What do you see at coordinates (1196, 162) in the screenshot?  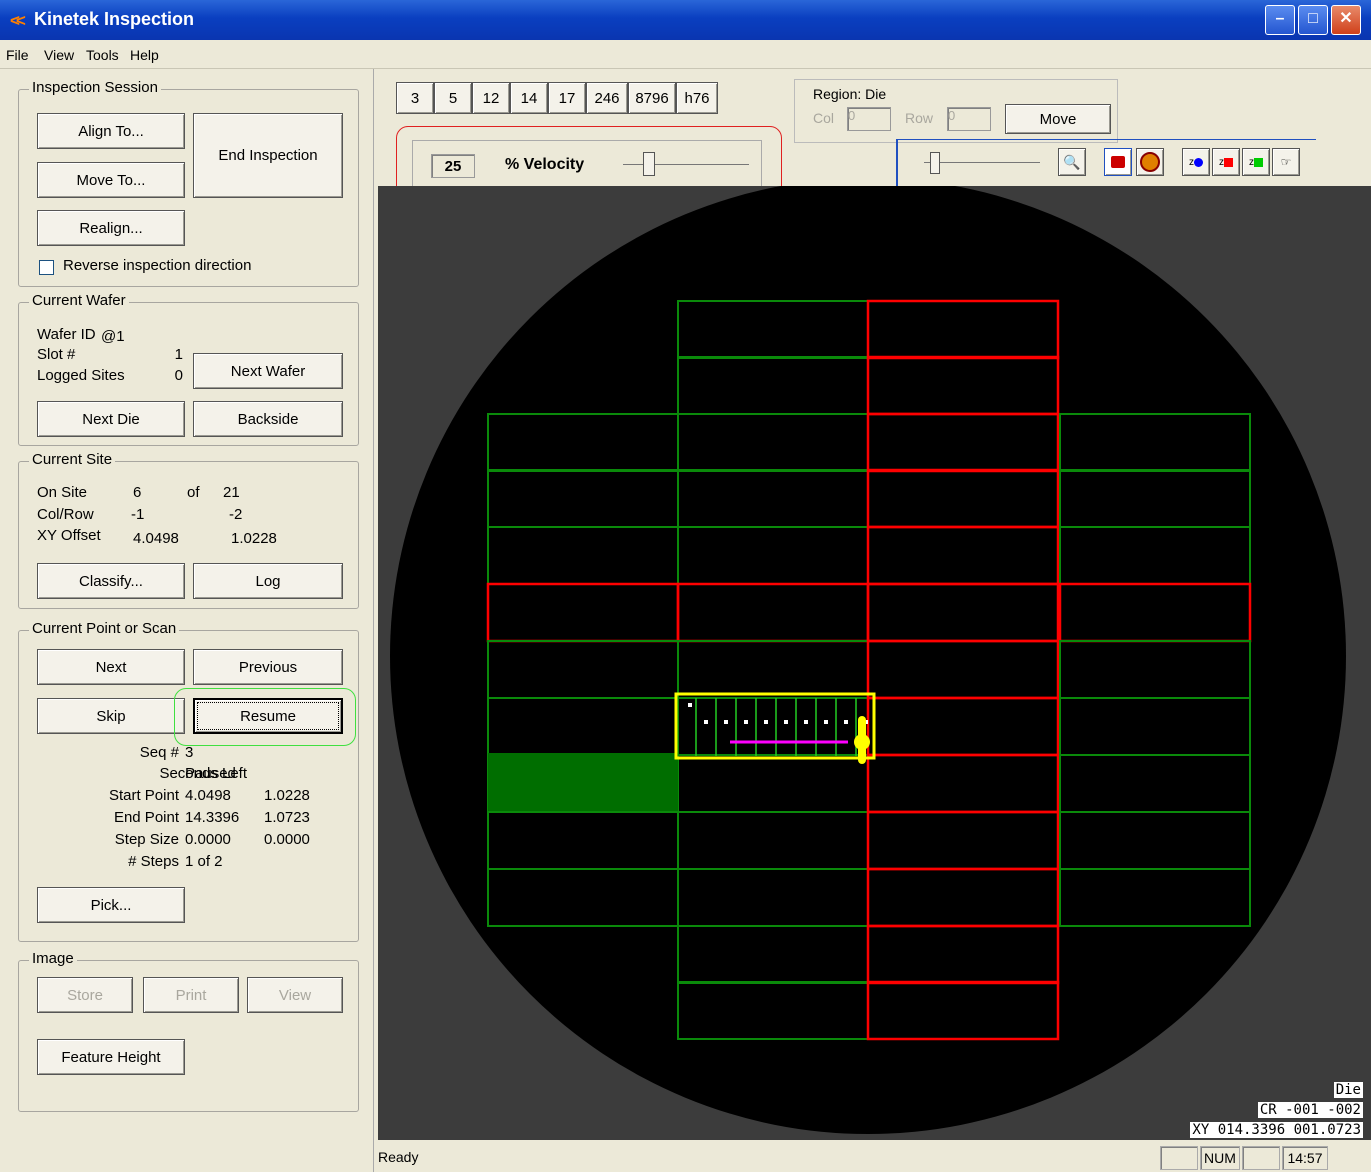 I see `z-blue-icon: z` at bounding box center [1196, 162].